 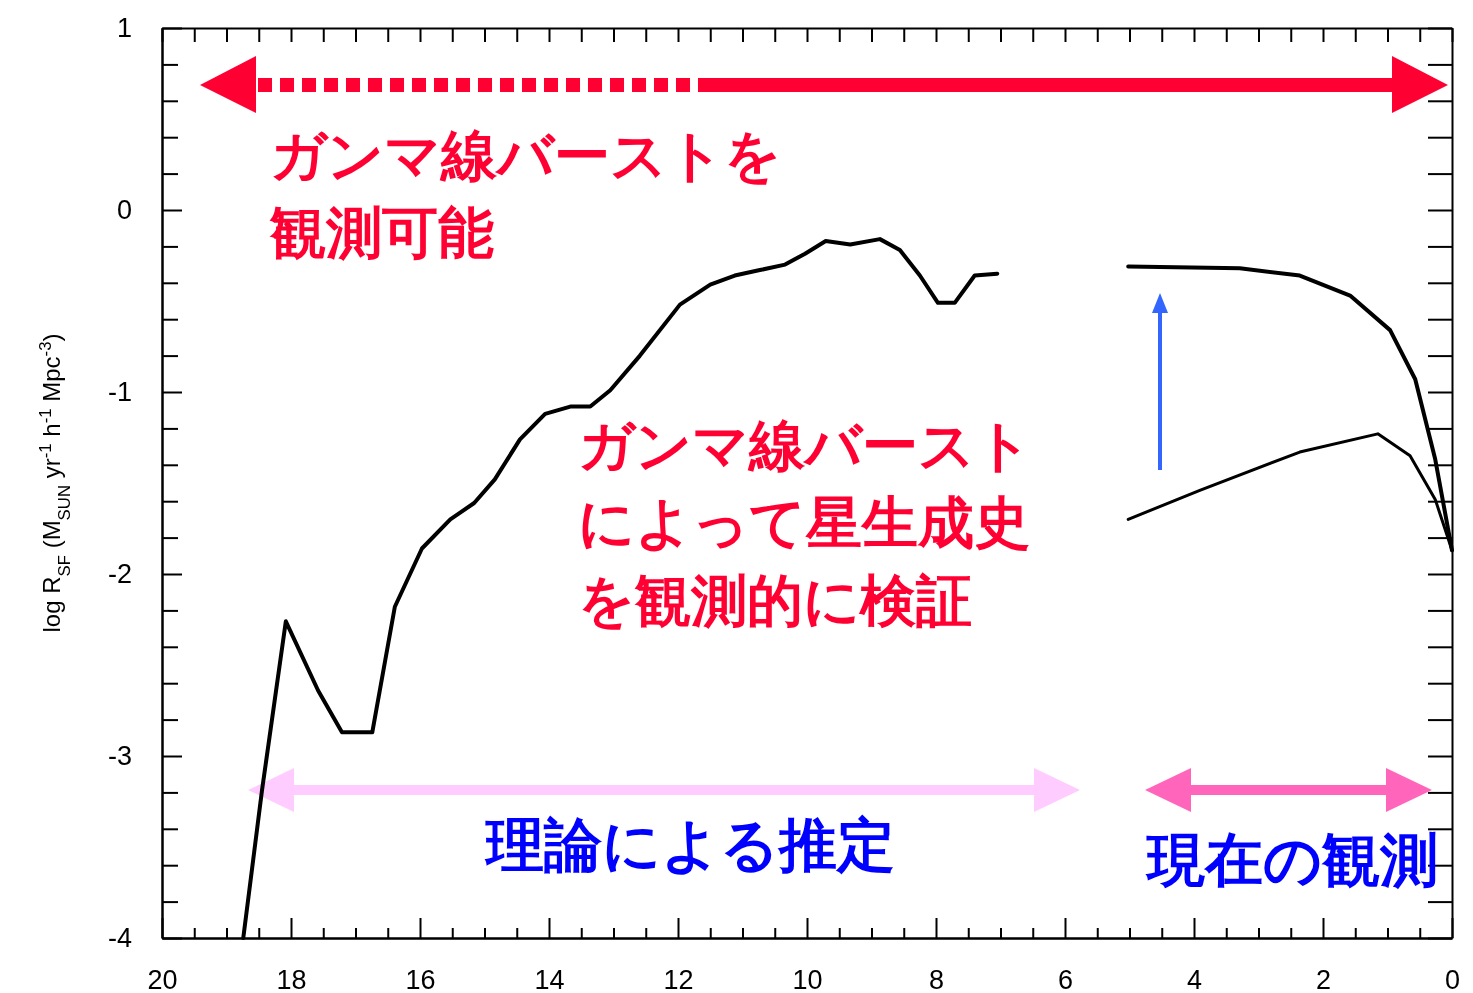 What do you see at coordinates (525, 194) in the screenshot?
I see `annotation: ガンマ線バーストを観測可能` at bounding box center [525, 194].